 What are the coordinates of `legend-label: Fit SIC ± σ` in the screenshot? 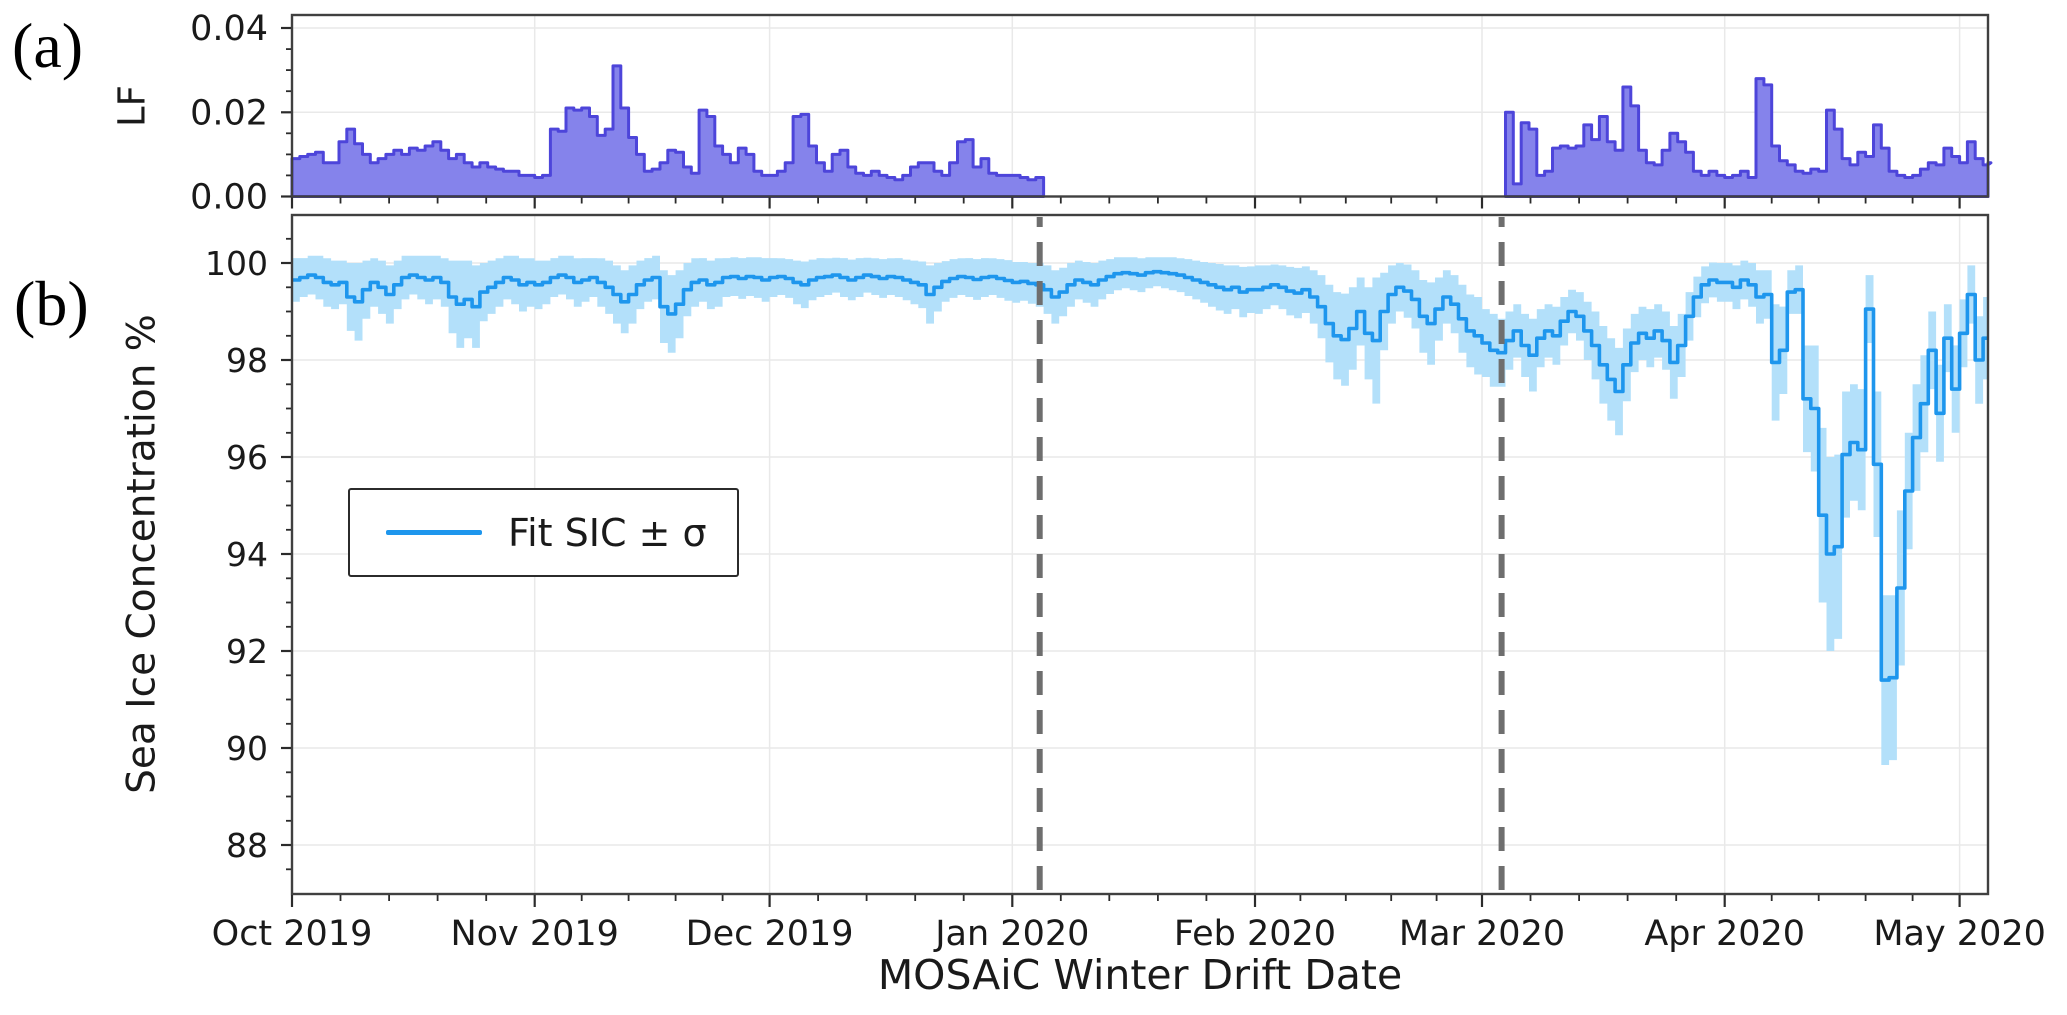 It's located at (607, 532).